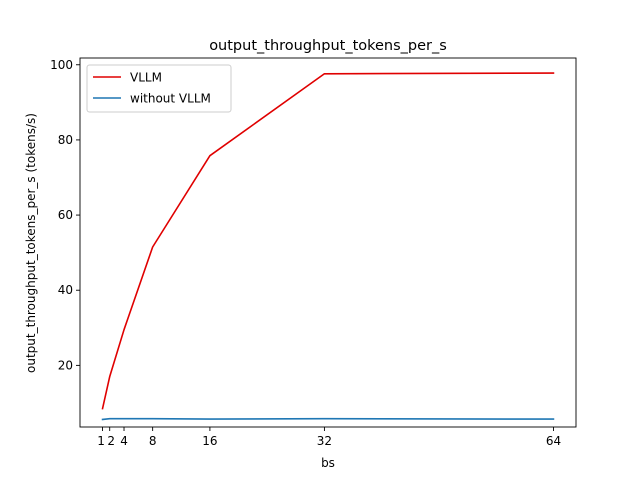 This screenshot has width=640, height=480. What do you see at coordinates (65, 365) in the screenshot?
I see `y-tick-label-0: 20` at bounding box center [65, 365].